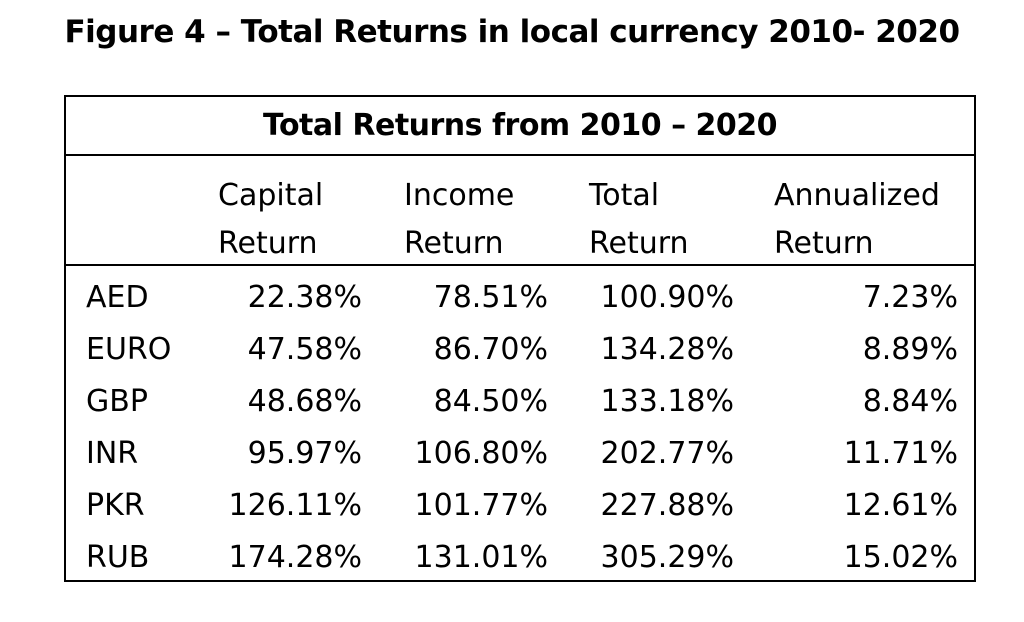  I want to click on table-row: RUB 174.28% 131.01% 305.29% 15.02%, so click(520, 558).